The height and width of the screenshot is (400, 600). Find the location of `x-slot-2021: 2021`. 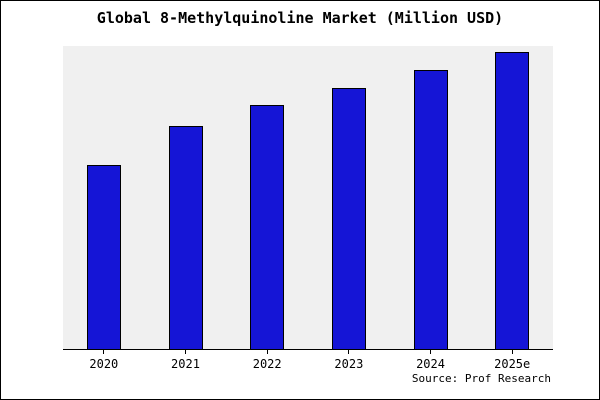

x-slot-2021: 2021 is located at coordinates (186, 360).